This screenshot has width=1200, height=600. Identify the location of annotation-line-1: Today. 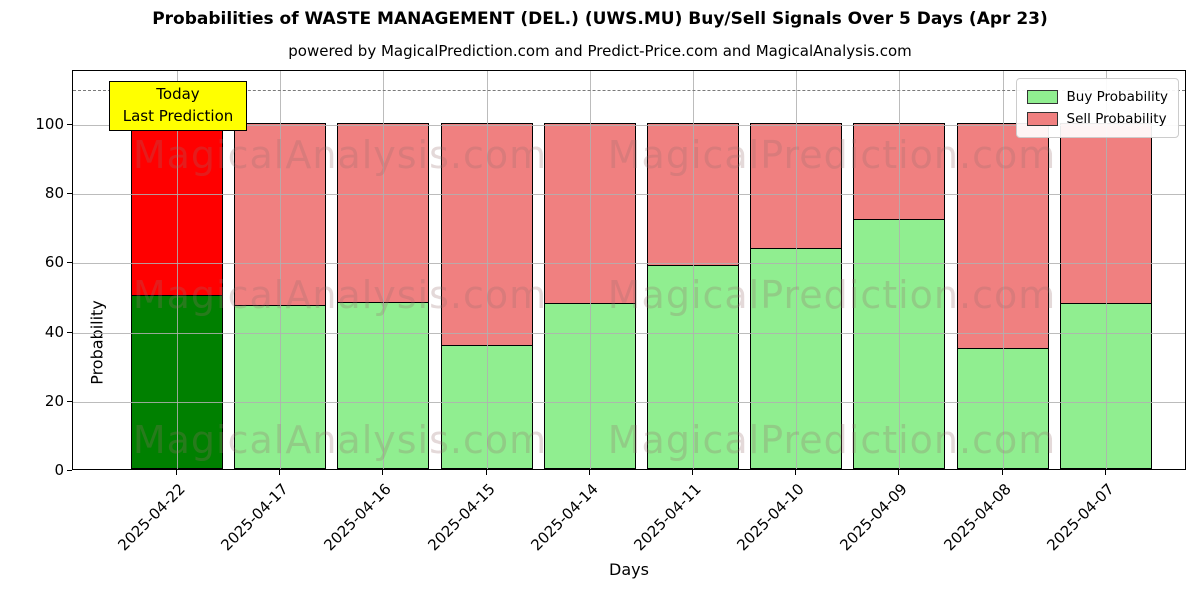
(178, 94).